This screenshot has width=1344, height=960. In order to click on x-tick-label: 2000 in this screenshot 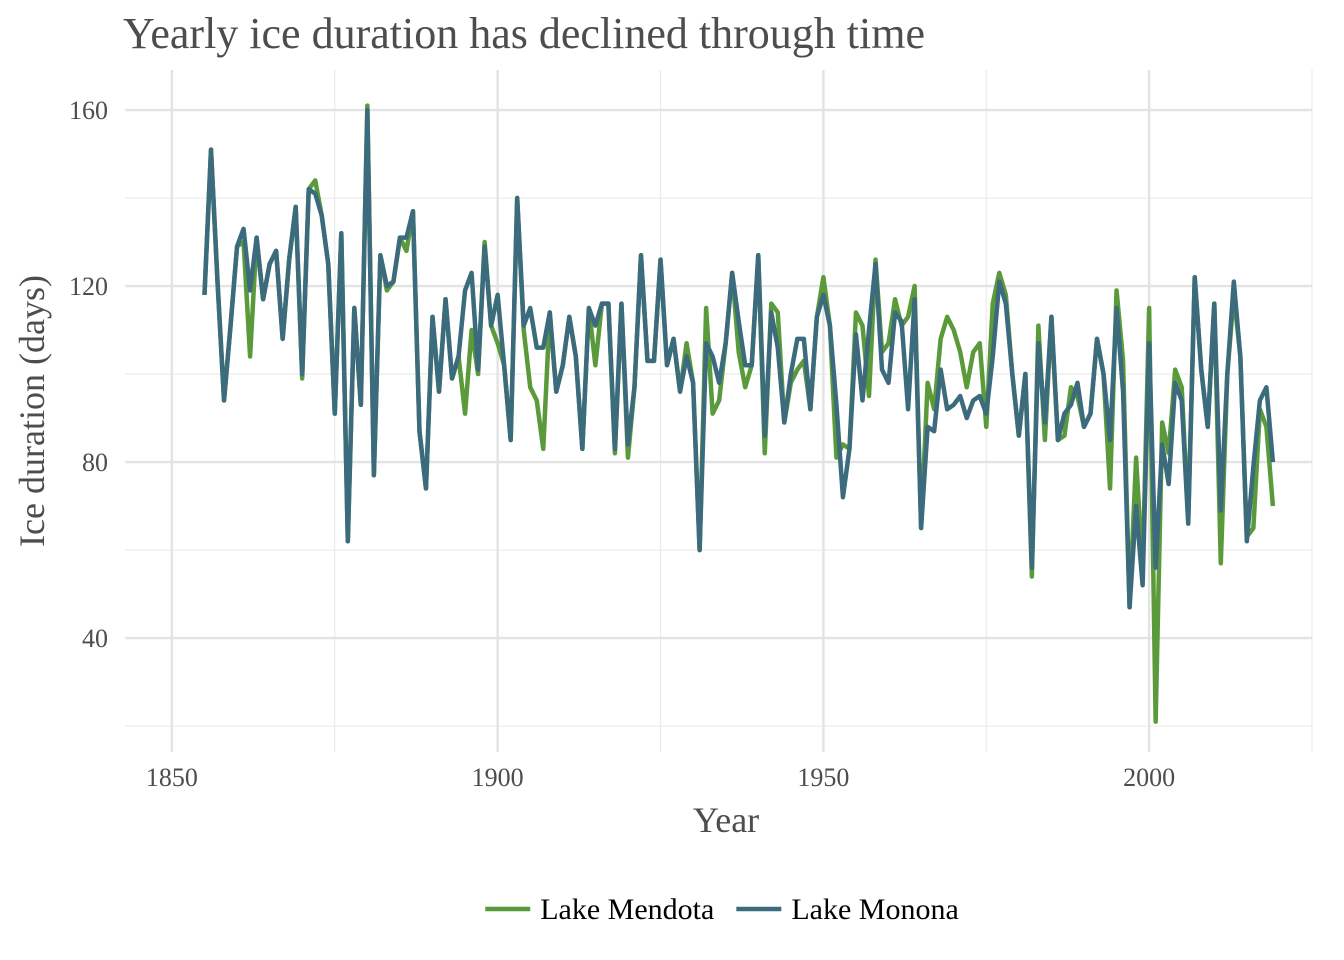, I will do `click(1149, 777)`.